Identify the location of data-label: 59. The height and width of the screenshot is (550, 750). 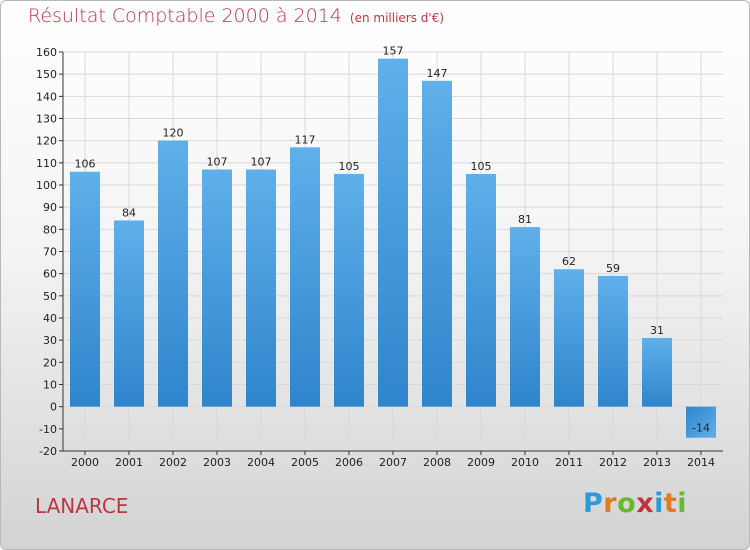
(613, 268).